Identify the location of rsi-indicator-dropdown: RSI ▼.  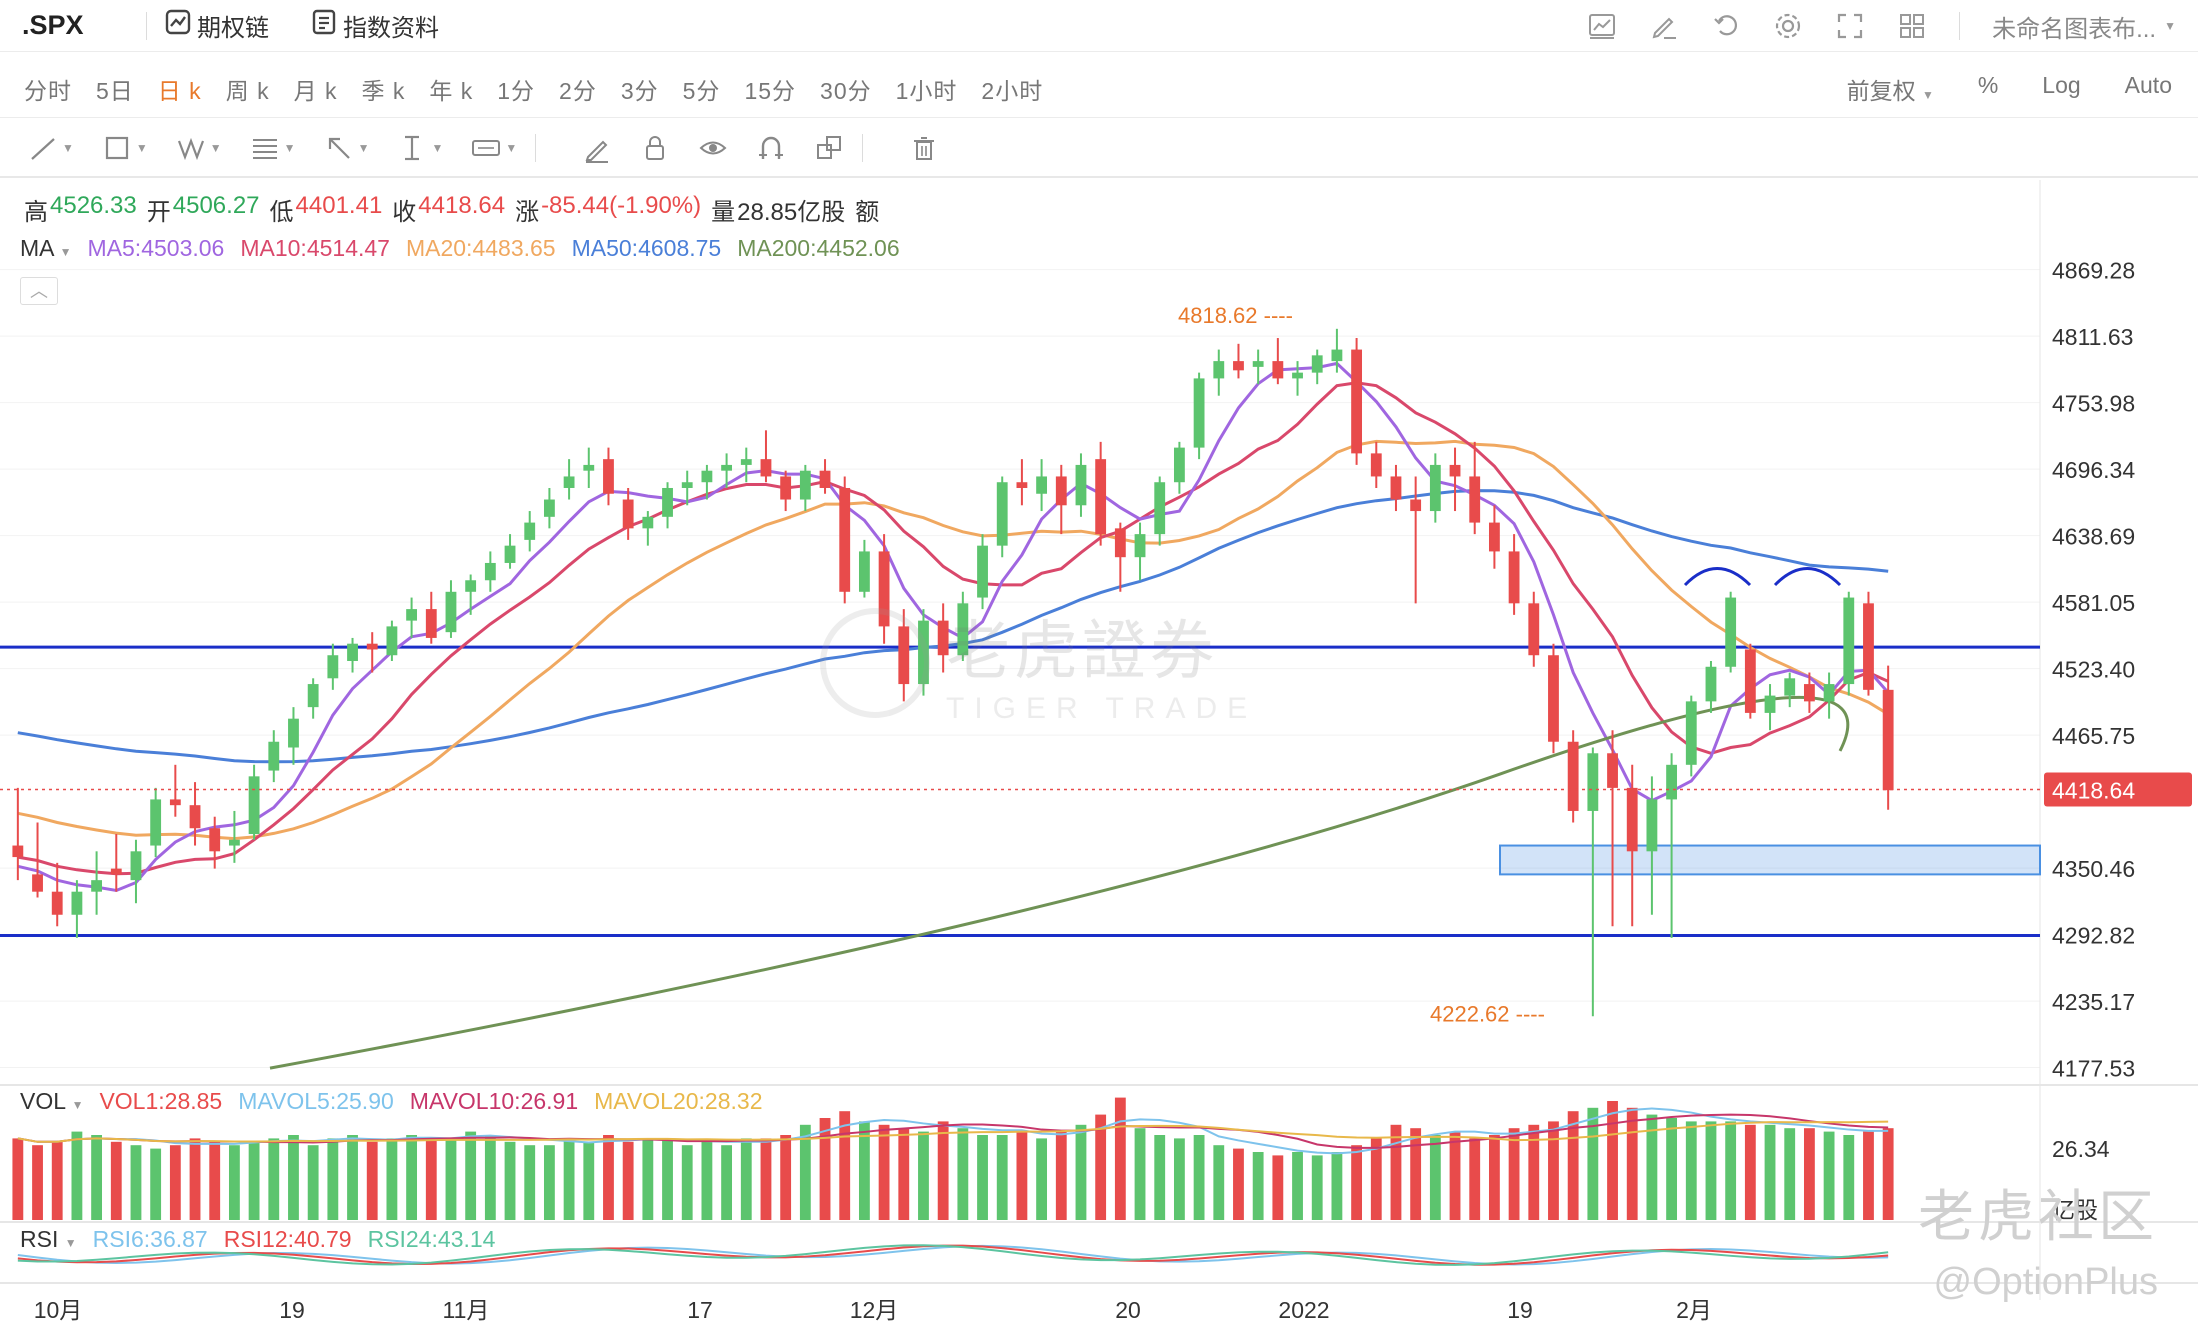
(48, 1239).